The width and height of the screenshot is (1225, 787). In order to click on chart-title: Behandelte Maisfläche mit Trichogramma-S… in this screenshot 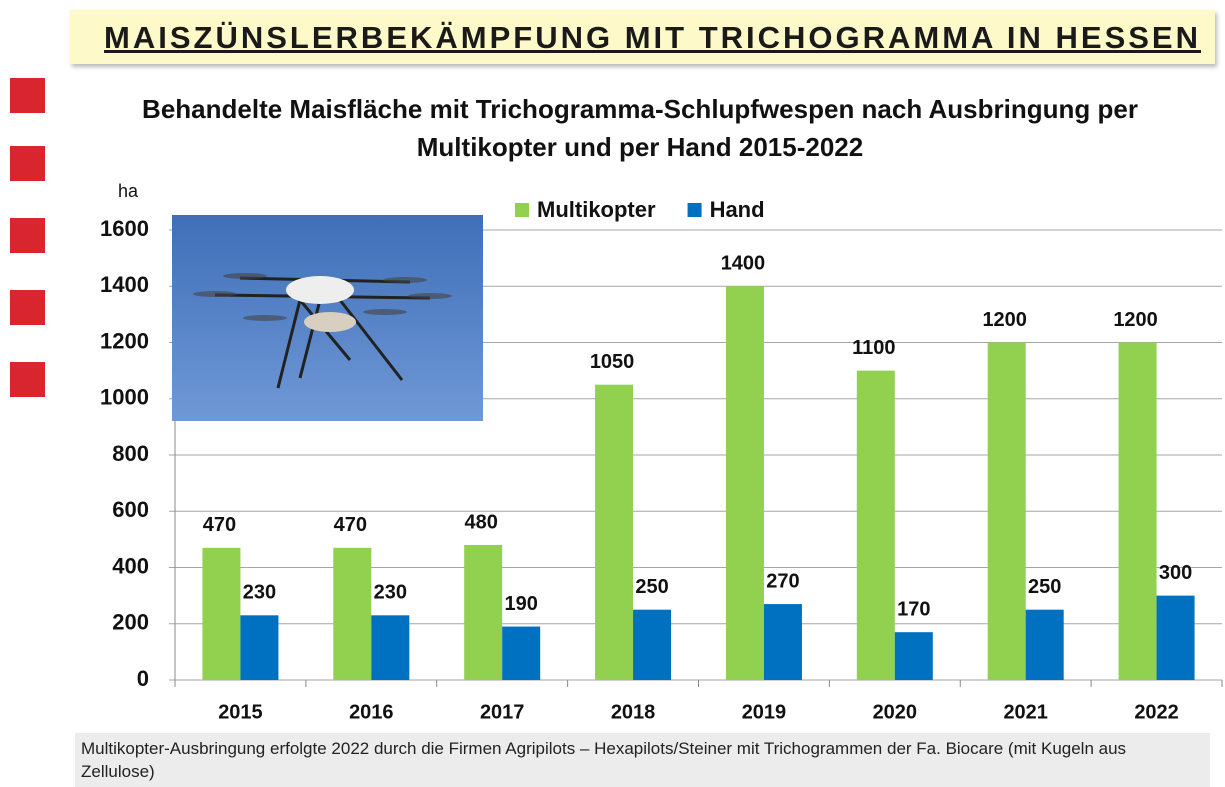, I will do `click(640, 128)`.